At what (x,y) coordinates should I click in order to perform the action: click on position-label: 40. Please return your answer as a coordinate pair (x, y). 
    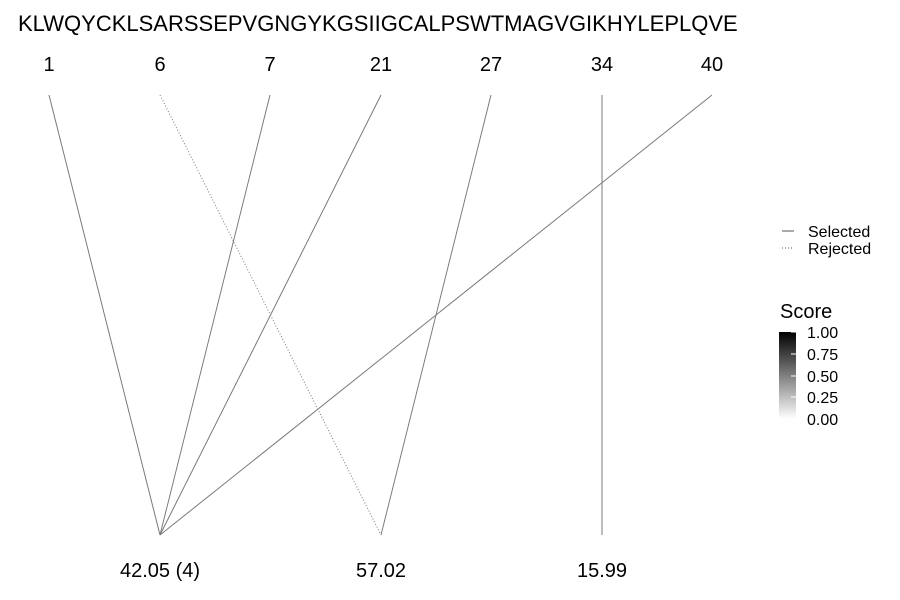
    Looking at the image, I should click on (712, 65).